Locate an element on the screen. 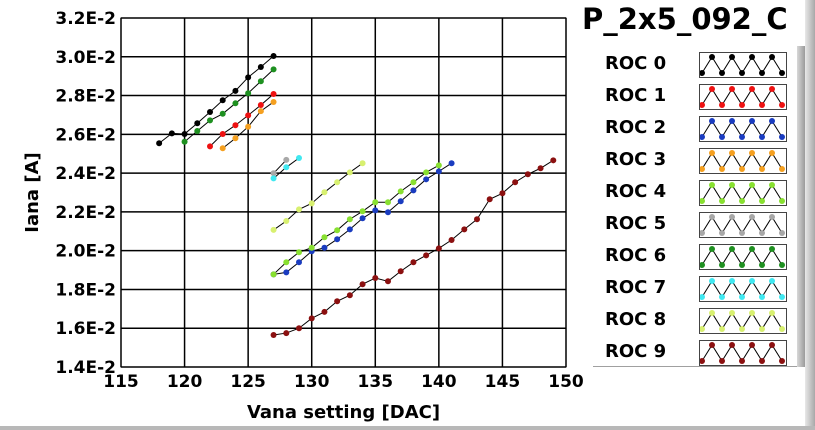 This screenshot has width=815, height=430. x-axis-label: Vana setting [DAC] is located at coordinates (343, 412).